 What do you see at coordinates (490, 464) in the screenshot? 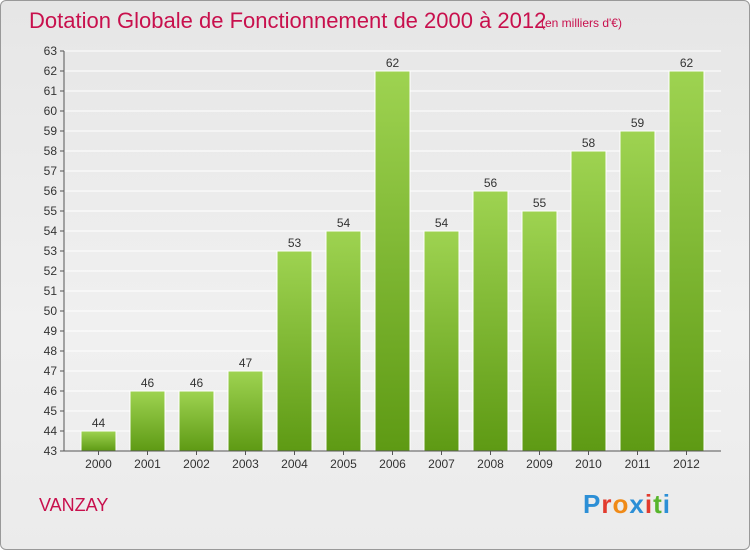
I see `x-tick-label: 2008` at bounding box center [490, 464].